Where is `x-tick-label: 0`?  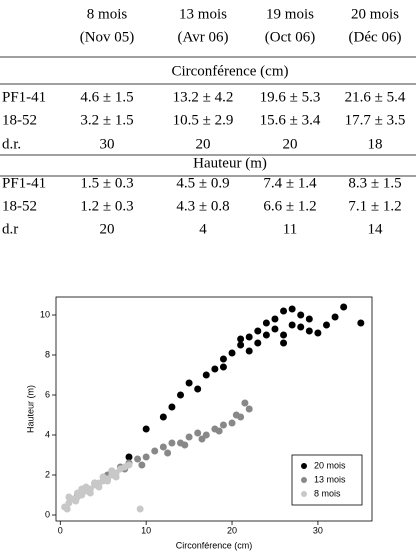
x-tick-label: 0 is located at coordinates (60, 530).